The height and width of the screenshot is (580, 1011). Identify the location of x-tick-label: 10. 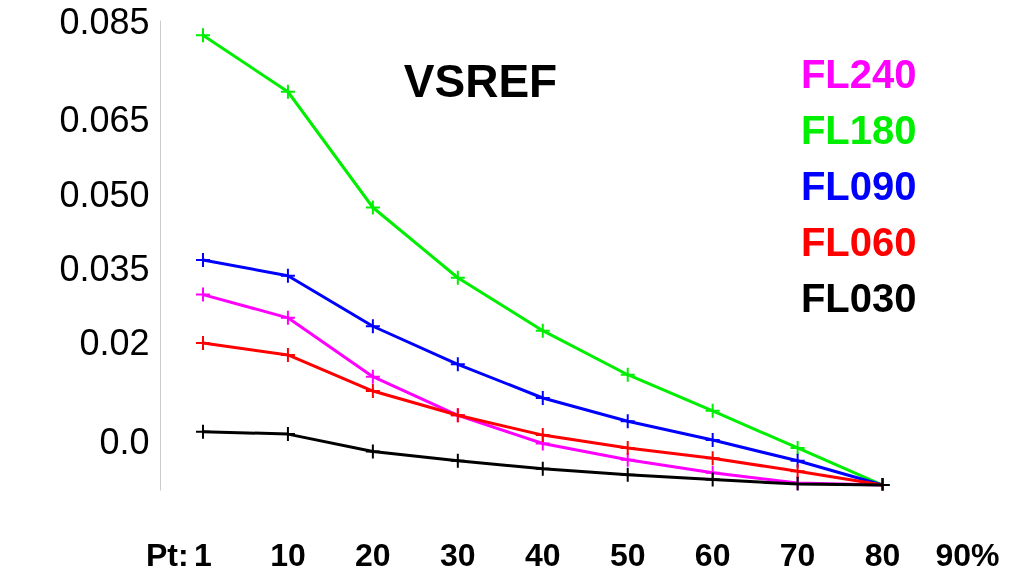
(288, 554).